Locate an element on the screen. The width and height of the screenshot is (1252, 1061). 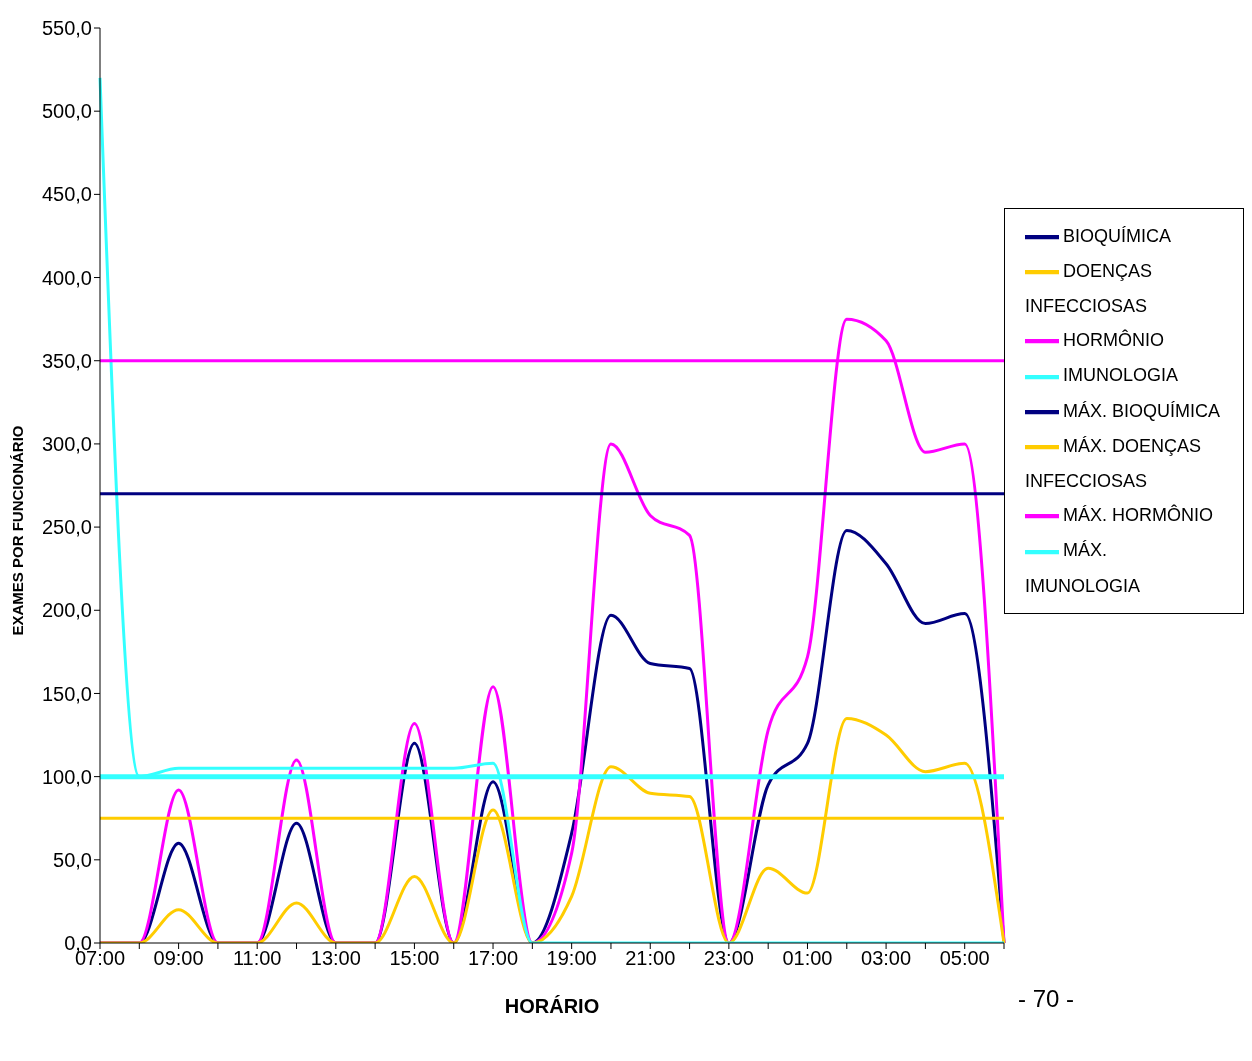
y-tick-label: 500,0 is located at coordinates (66, 111).